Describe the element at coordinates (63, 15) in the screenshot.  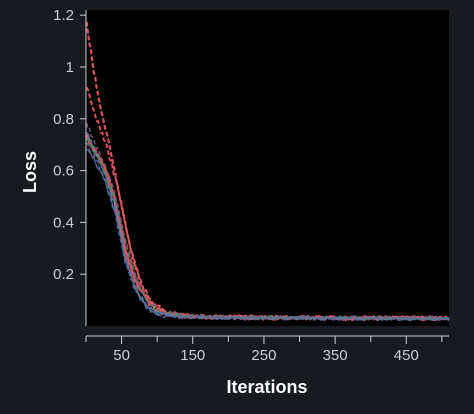
I see `y-tick-label: 1.2` at that location.